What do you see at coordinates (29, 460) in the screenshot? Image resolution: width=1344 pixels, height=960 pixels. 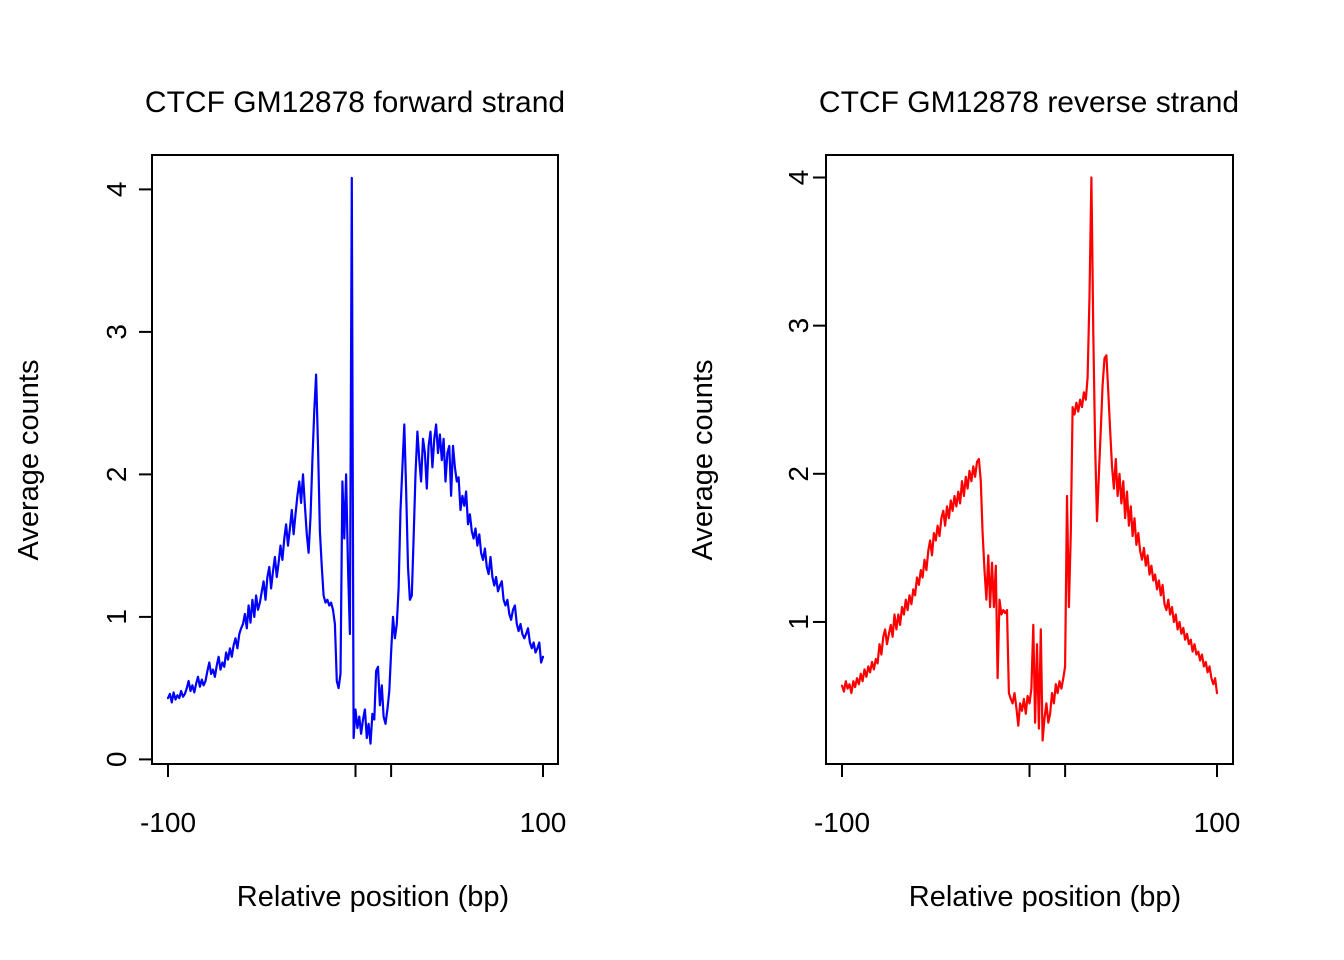 I see `y-axis-label-forward: Average counts` at bounding box center [29, 460].